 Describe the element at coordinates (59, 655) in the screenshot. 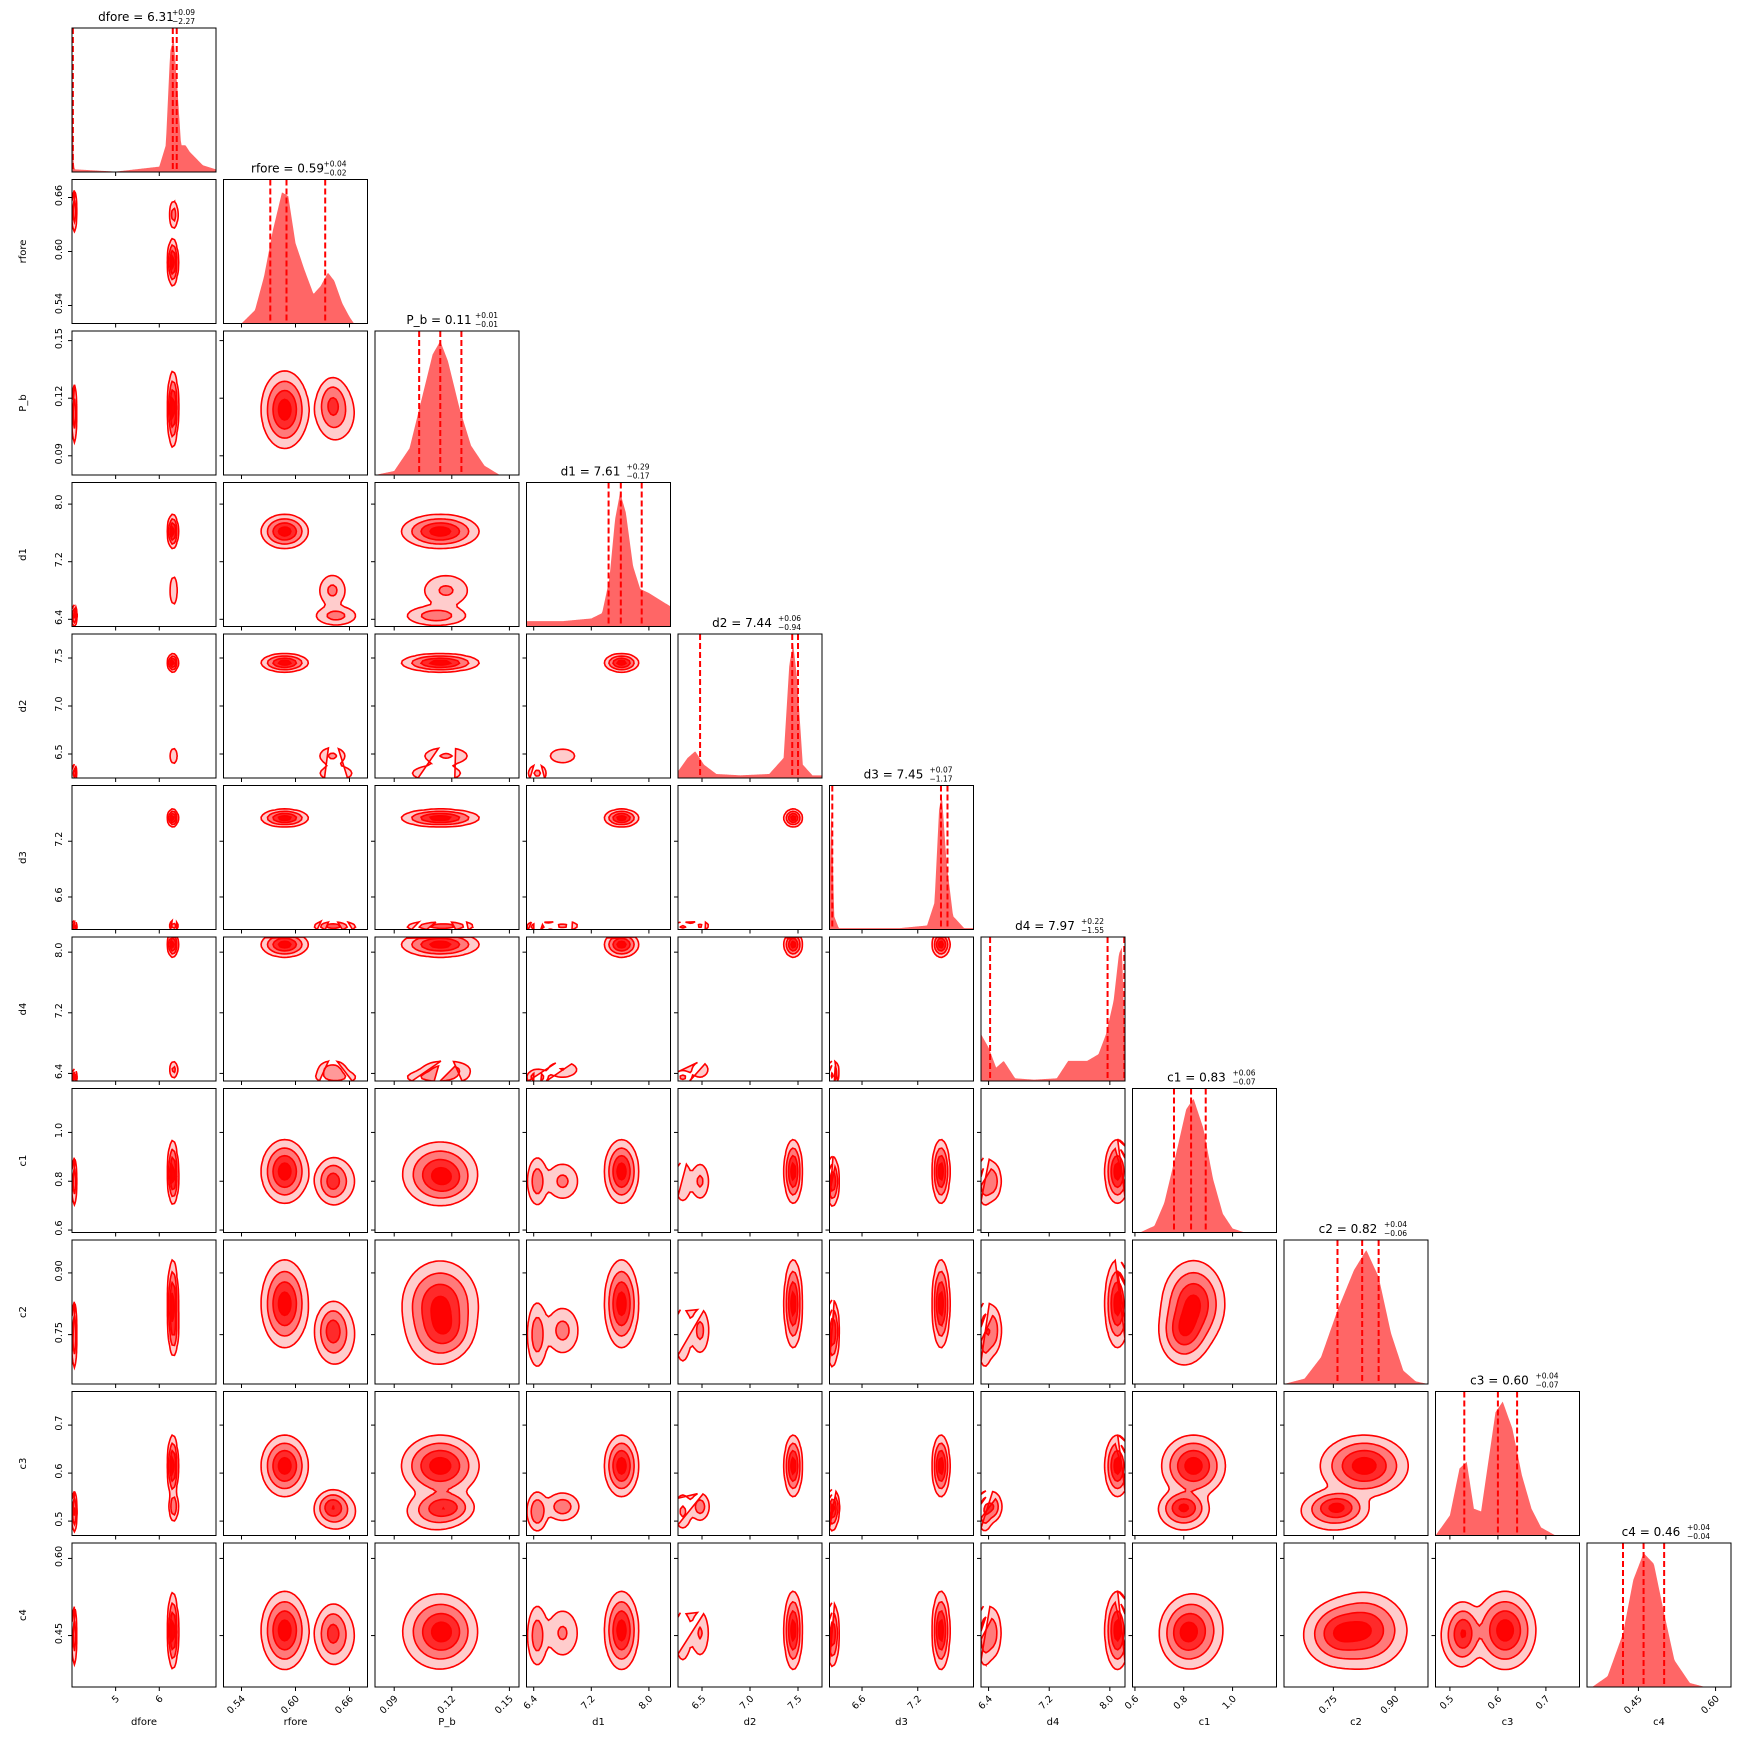

I see `y-tick-label-d2: 7.5` at that location.